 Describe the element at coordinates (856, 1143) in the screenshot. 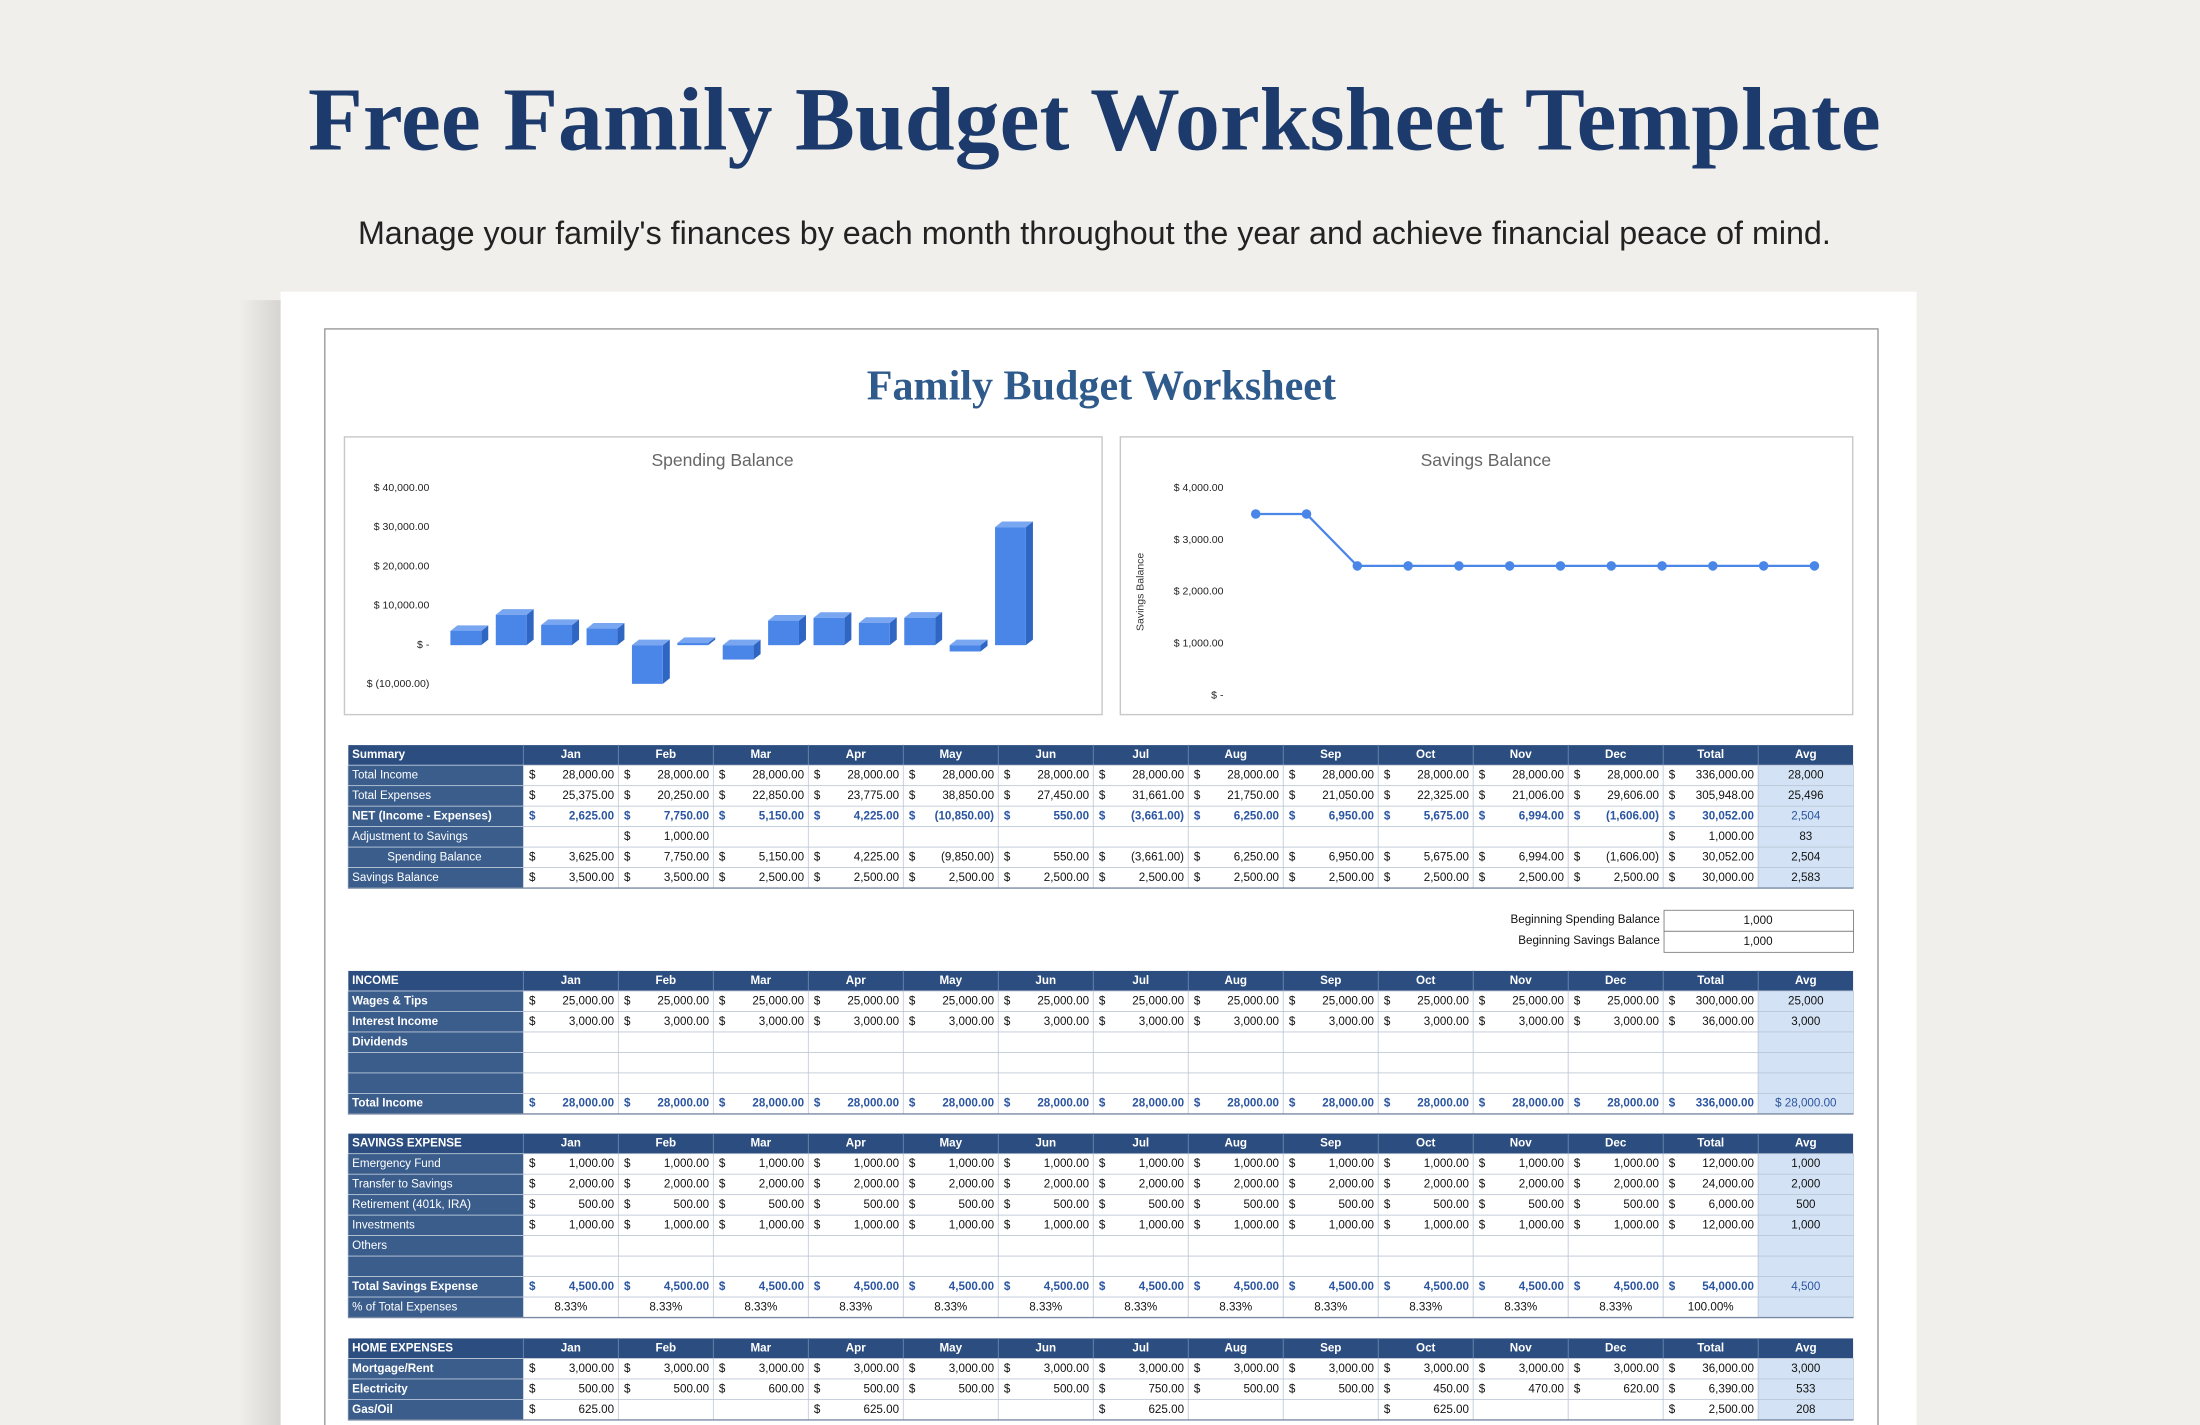

I see `column-header: Apr` at that location.